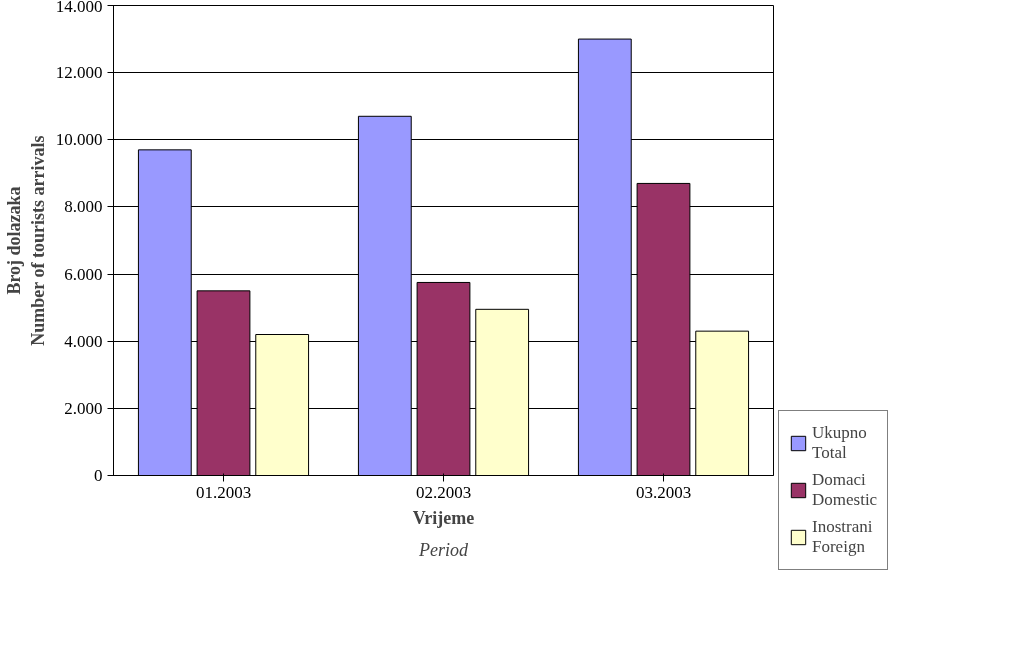 The height and width of the screenshot is (657, 1030). I want to click on y-tick-label: 0, so click(98, 475).